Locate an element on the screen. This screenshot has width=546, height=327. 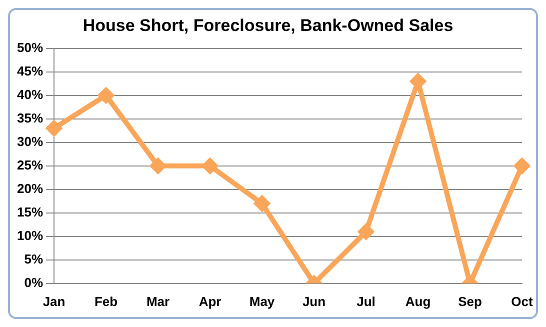
chart-title: House Short, Foreclosure, Bank-Owned Sales is located at coordinates (268, 25).